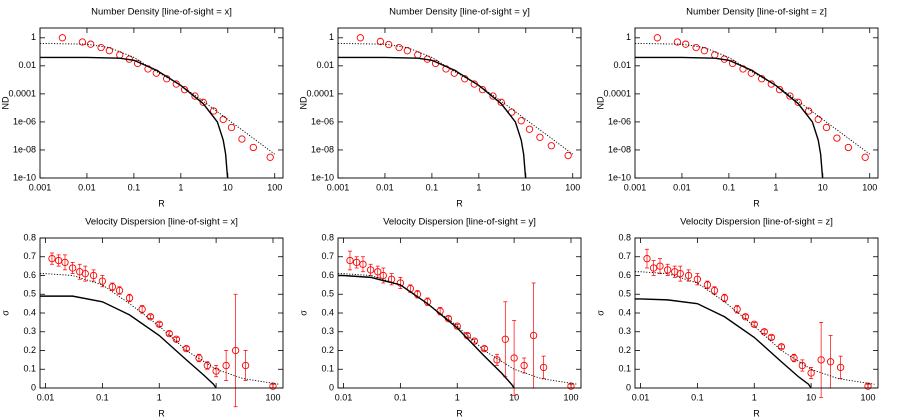  Describe the element at coordinates (756, 103) in the screenshot. I see `plot-frame` at that location.